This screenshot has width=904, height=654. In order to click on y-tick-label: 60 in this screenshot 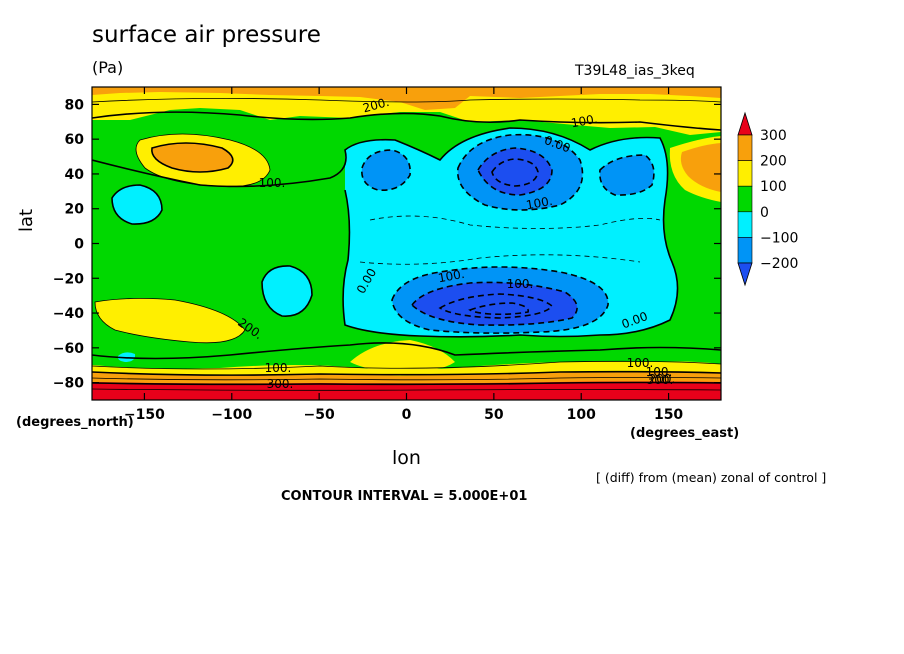, I will do `click(75, 140)`.